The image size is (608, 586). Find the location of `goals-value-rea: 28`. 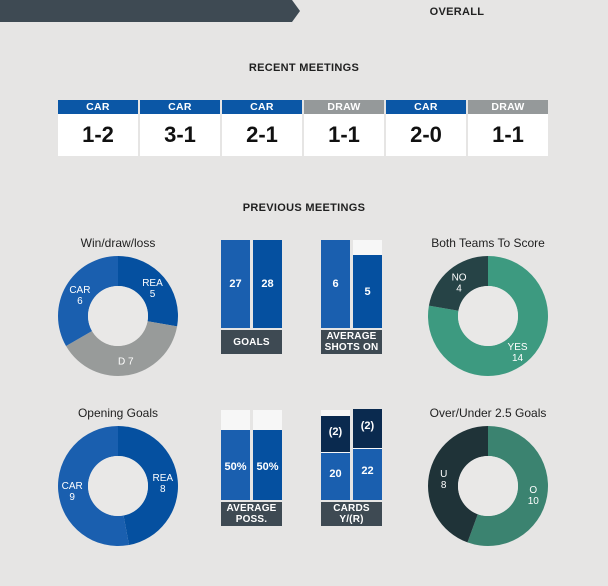

goals-value-rea: 28 is located at coordinates (267, 284).